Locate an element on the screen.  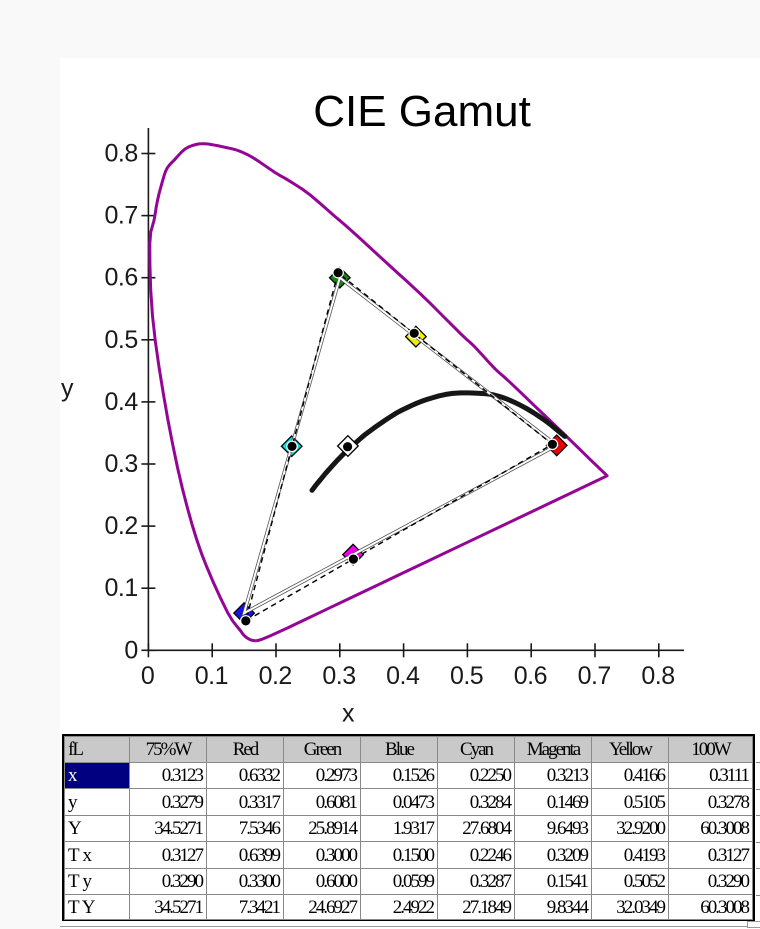
svg-text: CIE Gamut is located at coordinates (422, 111).